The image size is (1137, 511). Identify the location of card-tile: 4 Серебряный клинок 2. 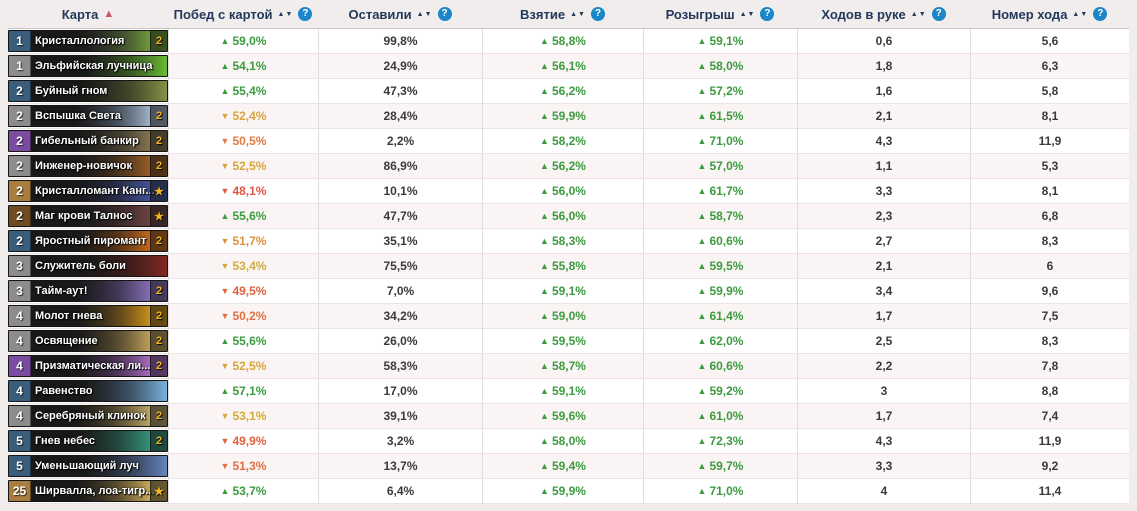
(88, 416).